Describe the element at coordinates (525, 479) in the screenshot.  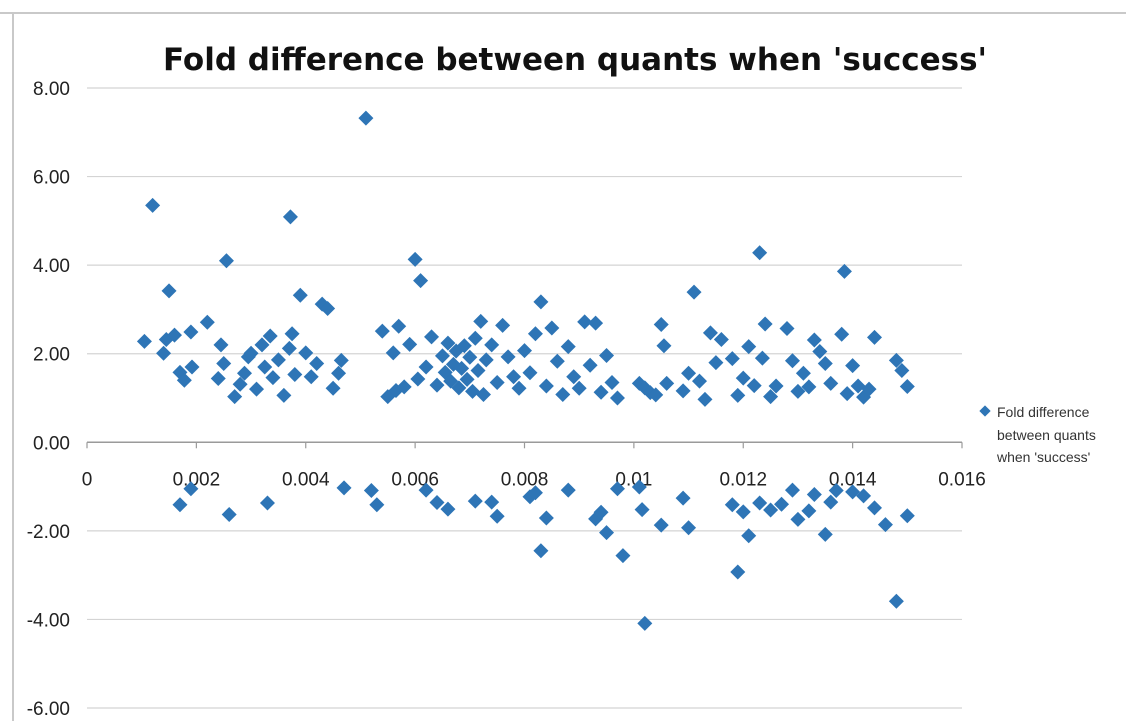
I see `x-tick-label: 0.008` at that location.